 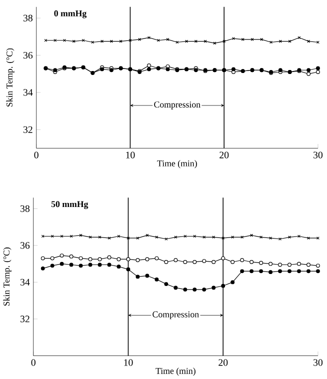 What do you see at coordinates (70, 14) in the screenshot?
I see `chart-title: 0 mmHg` at bounding box center [70, 14].